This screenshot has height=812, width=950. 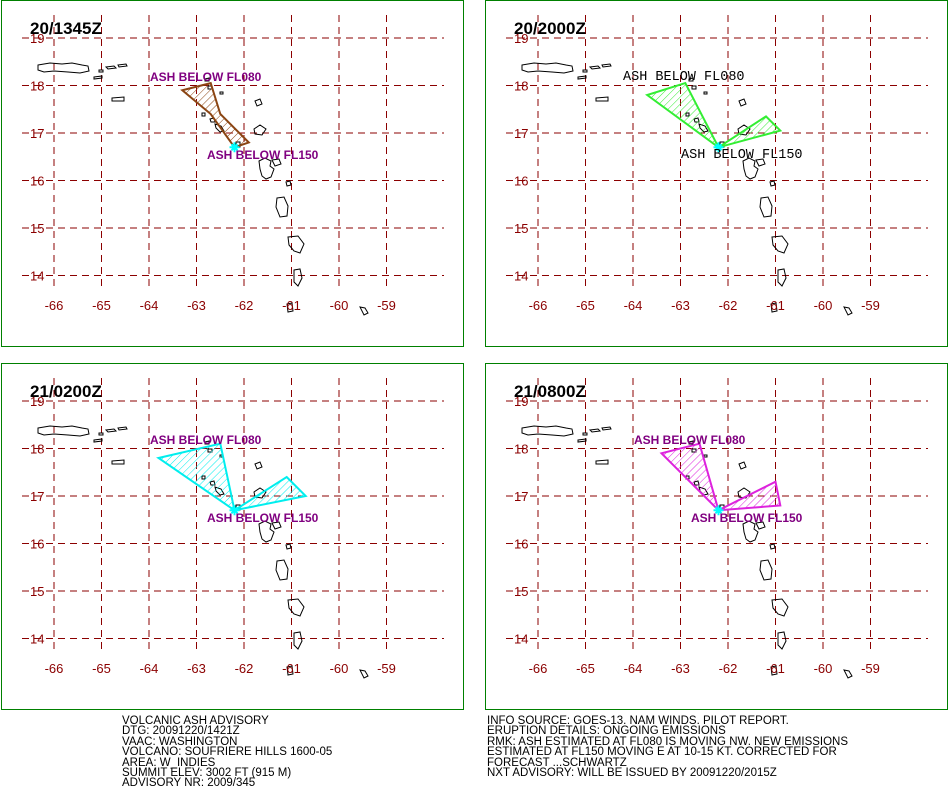 What do you see at coordinates (705, 456) in the screenshot?
I see `st-barts-coast` at bounding box center [705, 456].